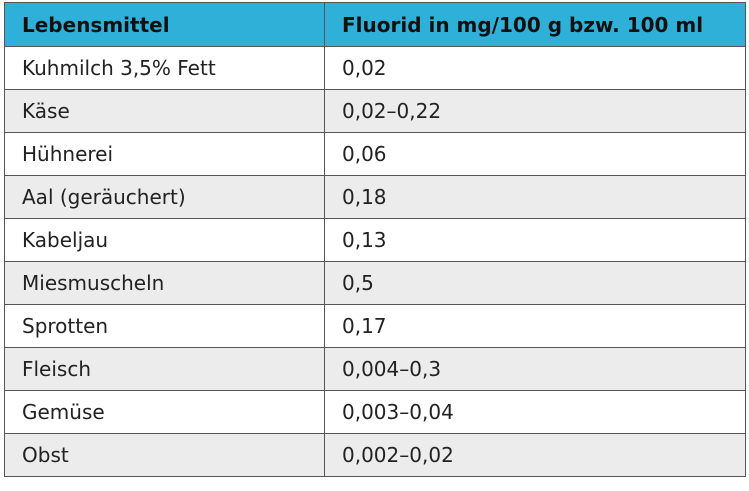 Image resolution: width=749 pixels, height=491 pixels. What do you see at coordinates (535, 68) in the screenshot?
I see `fluoride-cell: 0,02` at bounding box center [535, 68].